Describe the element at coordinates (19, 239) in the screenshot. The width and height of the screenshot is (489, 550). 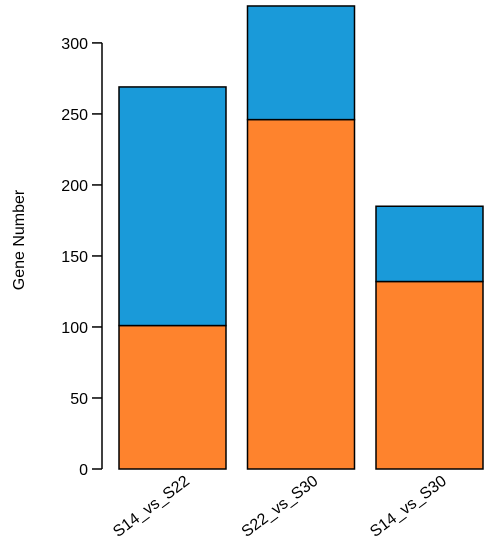
I see `y-axis-label: Gene Number` at that location.